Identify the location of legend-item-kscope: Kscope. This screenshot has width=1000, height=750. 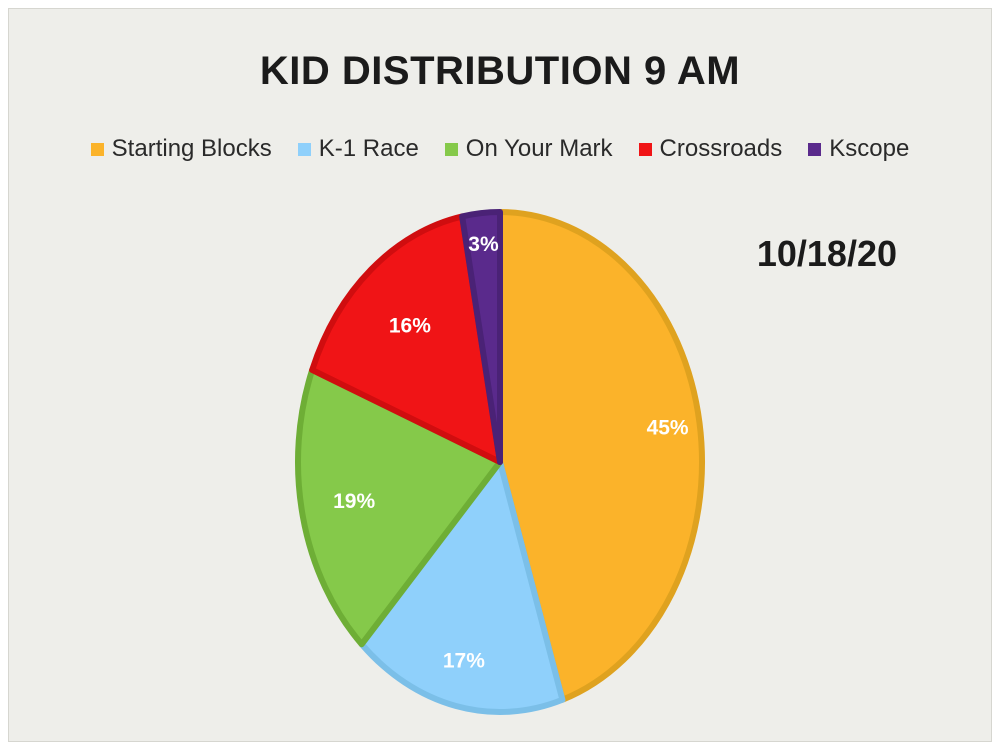
(858, 149).